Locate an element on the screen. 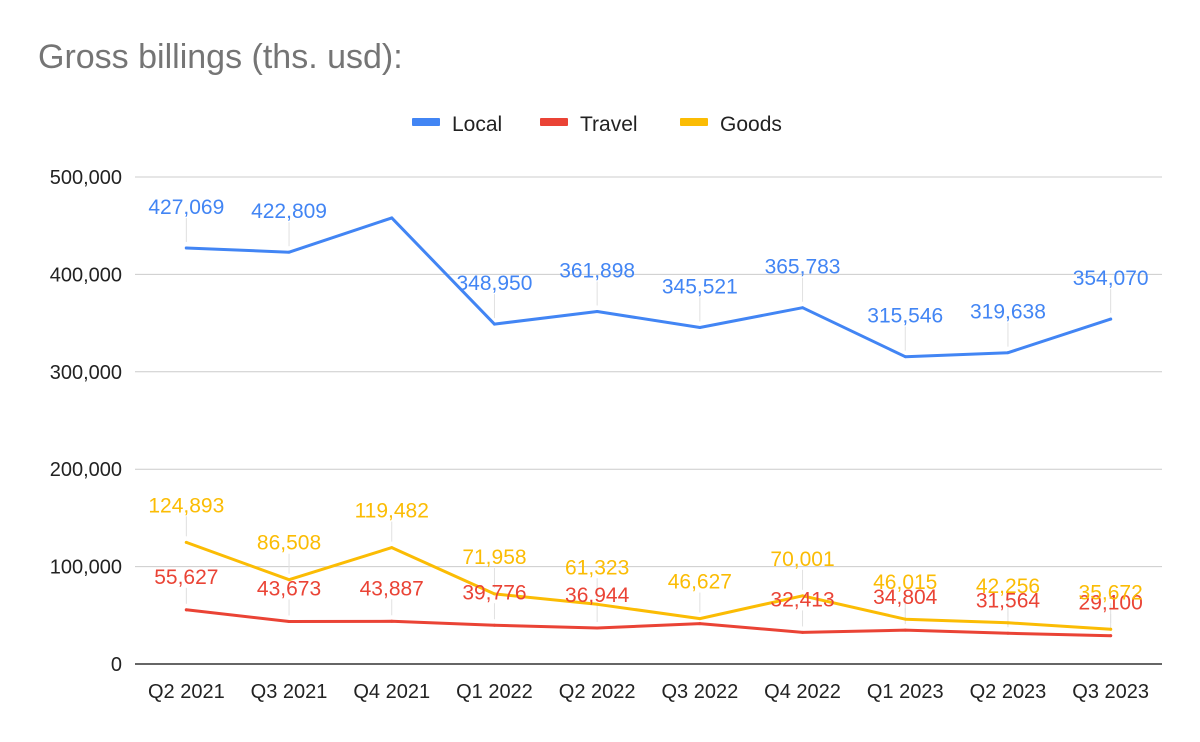 The image size is (1200, 742). y-tick-label: 100,000 is located at coordinates (86, 568).